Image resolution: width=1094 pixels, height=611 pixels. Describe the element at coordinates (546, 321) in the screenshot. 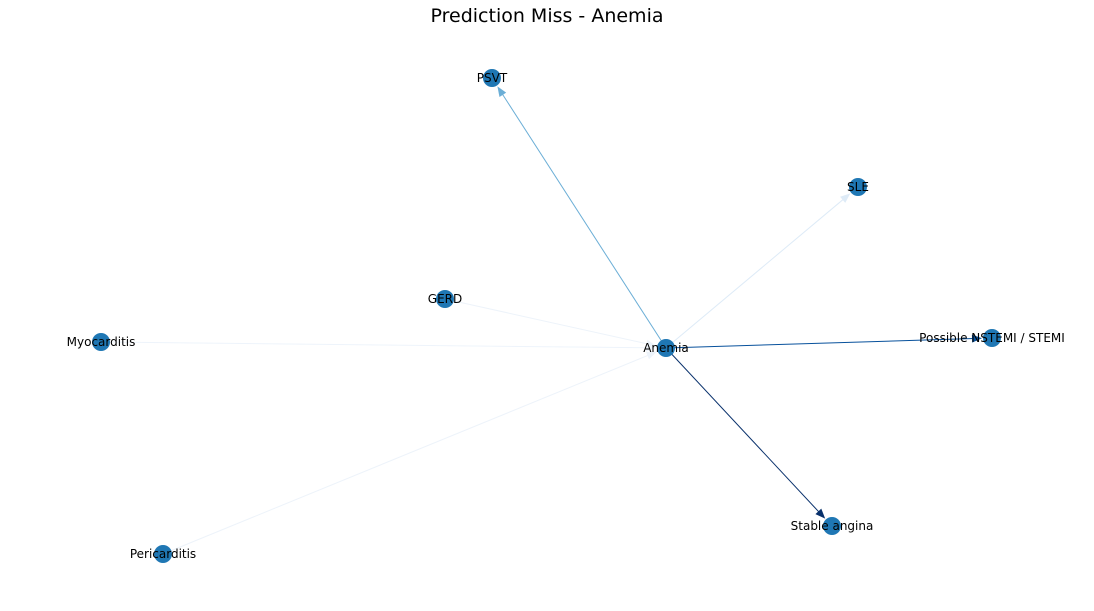

I see `edge-gerd-to-anemia` at that location.